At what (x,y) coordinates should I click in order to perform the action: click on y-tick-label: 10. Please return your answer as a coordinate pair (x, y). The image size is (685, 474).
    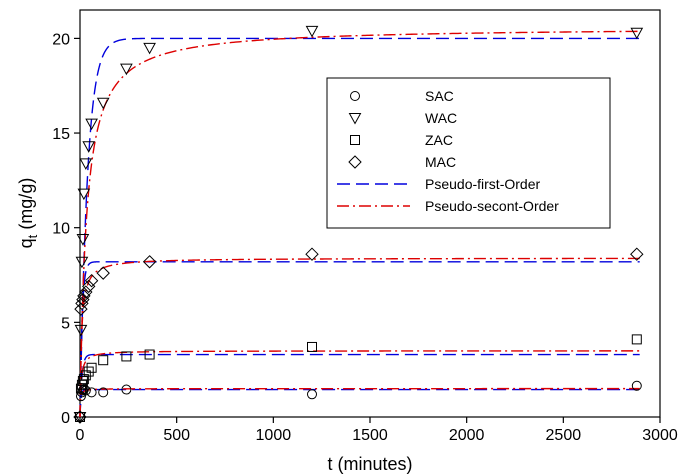
    Looking at the image, I should click on (61, 229).